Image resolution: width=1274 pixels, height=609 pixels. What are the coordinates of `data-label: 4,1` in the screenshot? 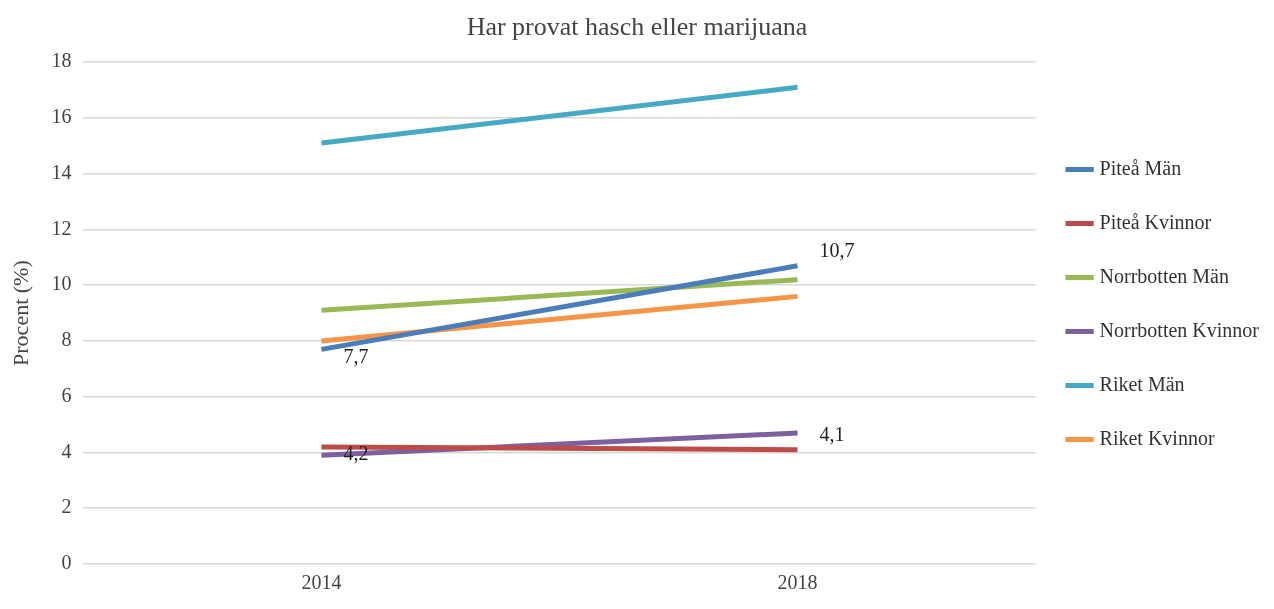 It's located at (832, 433).